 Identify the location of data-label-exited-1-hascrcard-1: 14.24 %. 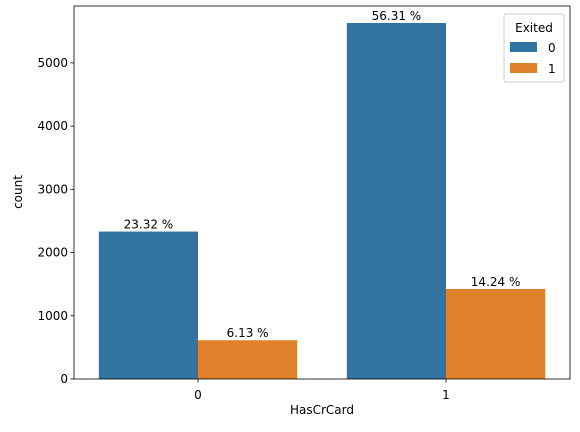
(496, 282).